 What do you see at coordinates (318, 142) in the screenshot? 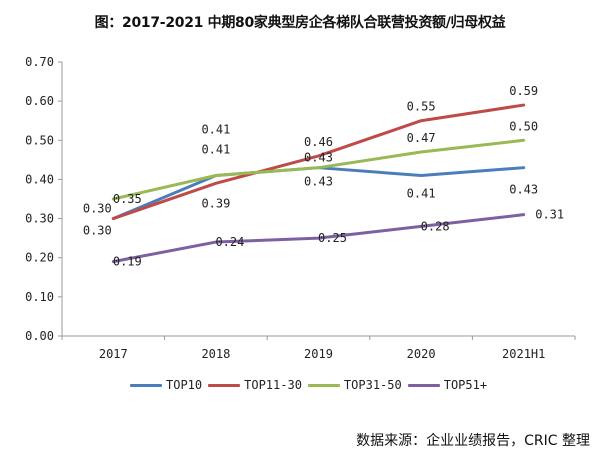
I see `data-label: 0.46` at bounding box center [318, 142].